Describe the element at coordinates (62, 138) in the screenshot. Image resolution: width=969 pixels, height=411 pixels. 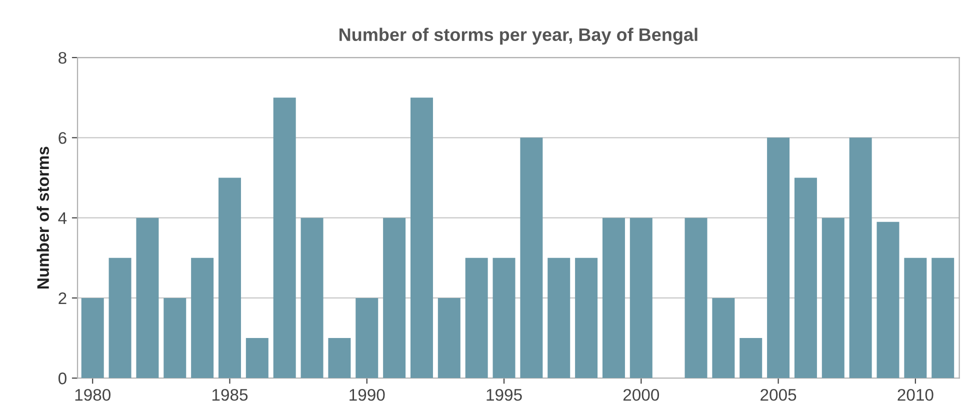
I see `y-tick-label: 6` at that location.